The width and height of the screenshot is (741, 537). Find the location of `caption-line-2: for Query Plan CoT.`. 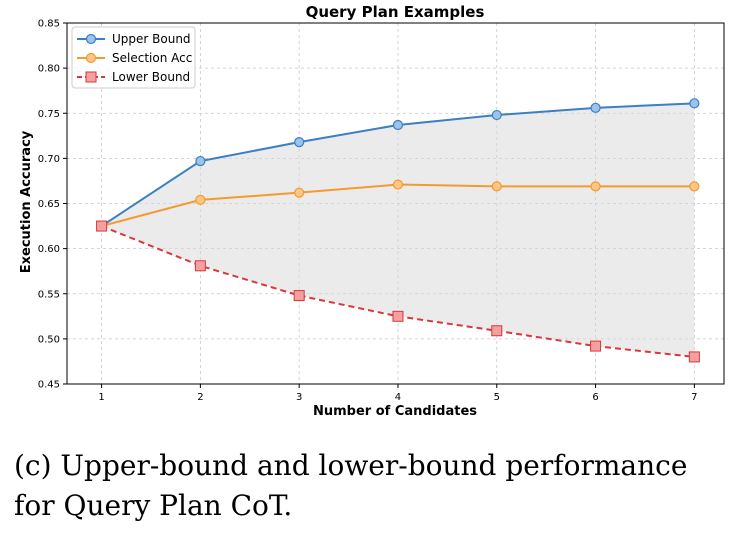

caption-line-2: for Query Plan CoT. is located at coordinates (153, 505).